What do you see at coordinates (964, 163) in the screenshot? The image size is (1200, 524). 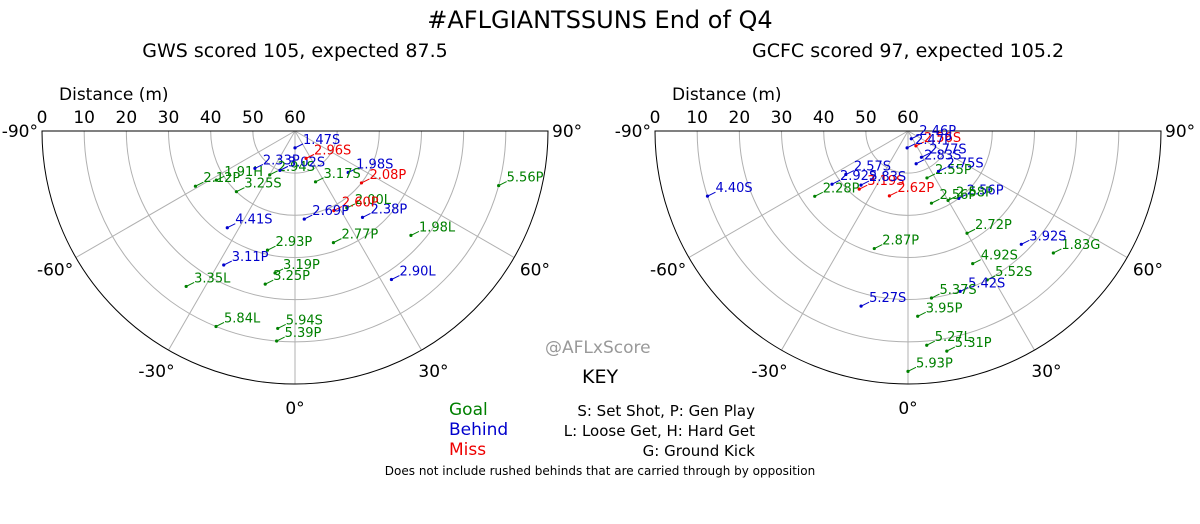 I see `shot-label: 2.75S` at bounding box center [964, 163].